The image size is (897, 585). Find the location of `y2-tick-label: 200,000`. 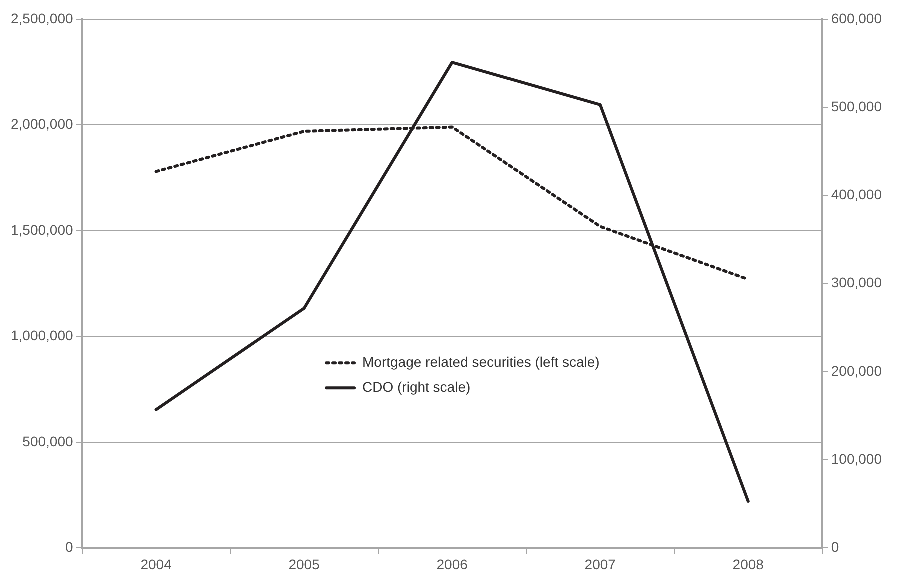

y2-tick-label: 200,000 is located at coordinates (856, 370).